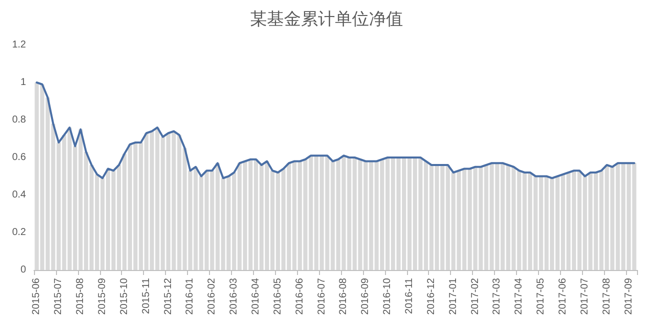 Image resolution: width=653 pixels, height=328 pixels. Describe the element at coordinates (497, 296) in the screenshot. I see `x-tick-label: 2017-03` at that location.